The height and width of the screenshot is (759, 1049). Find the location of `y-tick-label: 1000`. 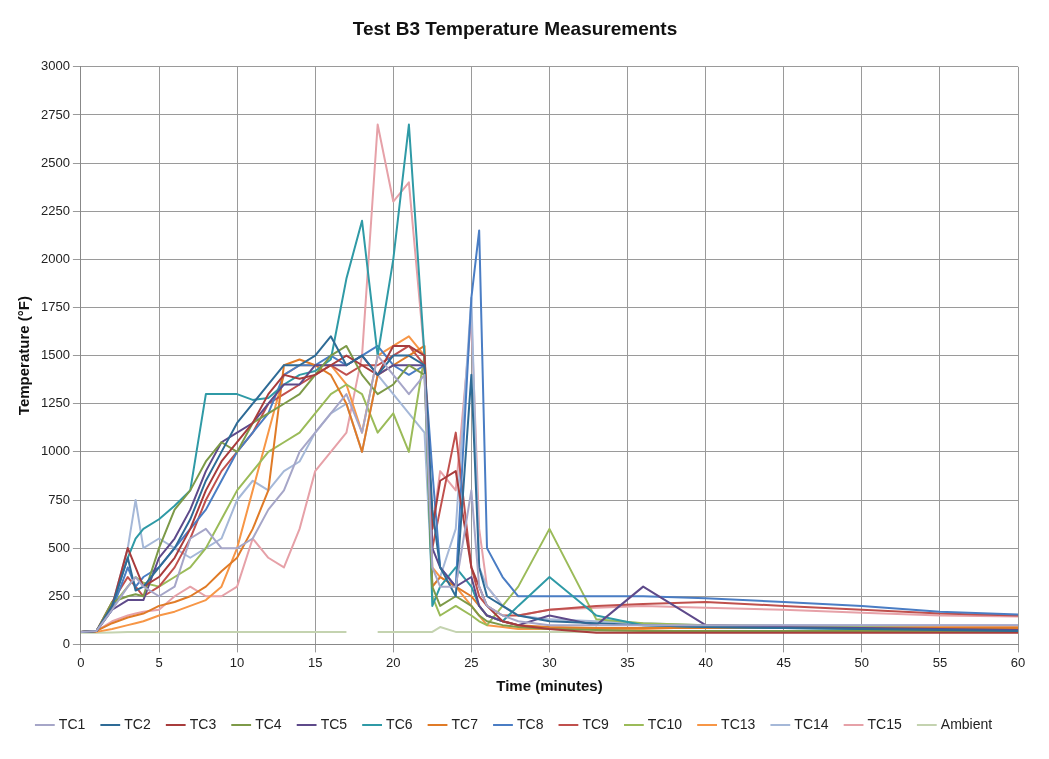

y-tick-label: 1000 is located at coordinates (55, 451).